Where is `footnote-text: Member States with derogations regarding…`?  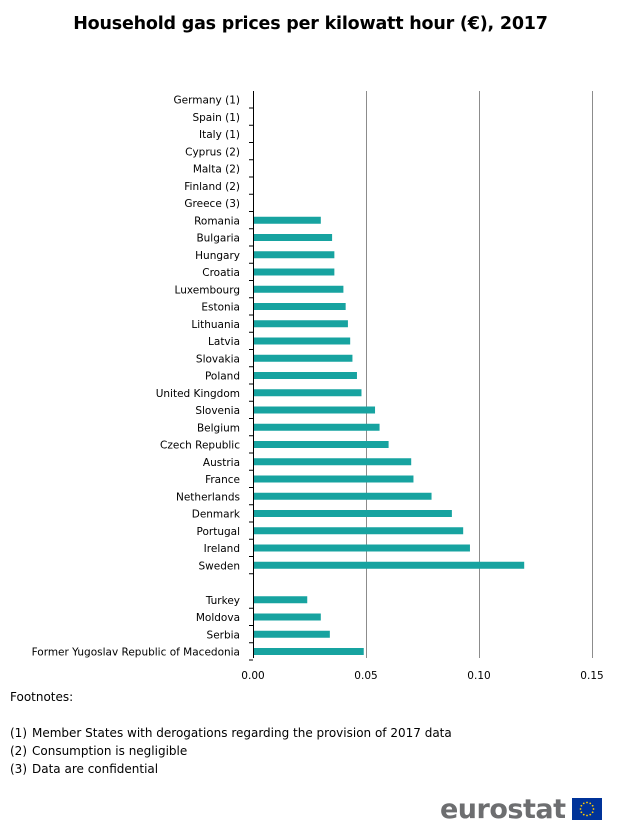 footnote-text: Member States with derogations regarding… is located at coordinates (242, 733).